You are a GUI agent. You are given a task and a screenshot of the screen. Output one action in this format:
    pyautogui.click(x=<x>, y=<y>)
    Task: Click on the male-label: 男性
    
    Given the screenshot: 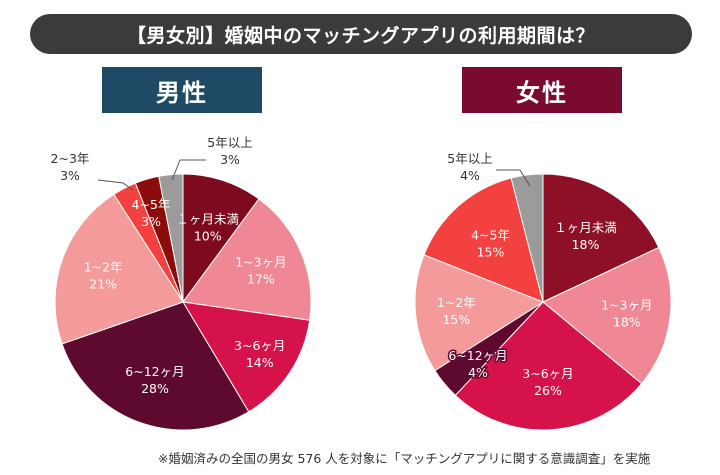 What is the action you would take?
    pyautogui.click(x=182, y=90)
    